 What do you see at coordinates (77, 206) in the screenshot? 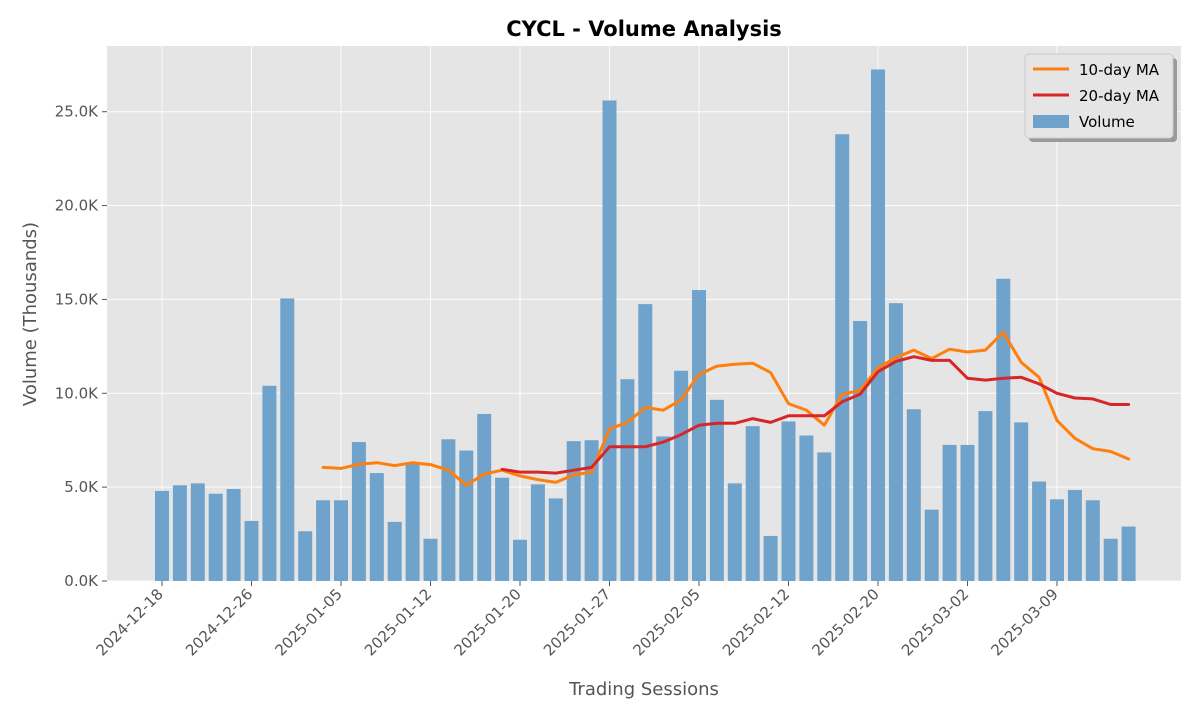
I see `y-tick-label: 20.0K` at bounding box center [77, 206].